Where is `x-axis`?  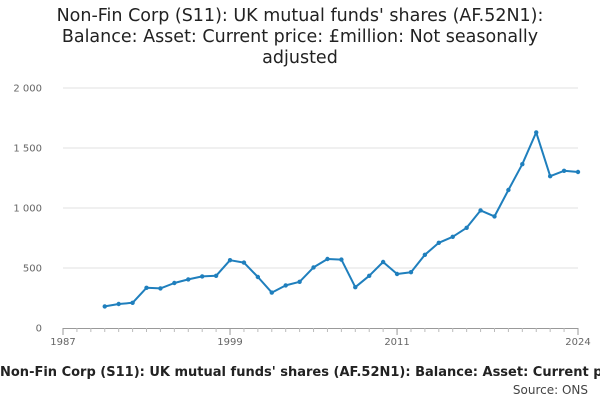
x-axis is located at coordinates (320, 330).